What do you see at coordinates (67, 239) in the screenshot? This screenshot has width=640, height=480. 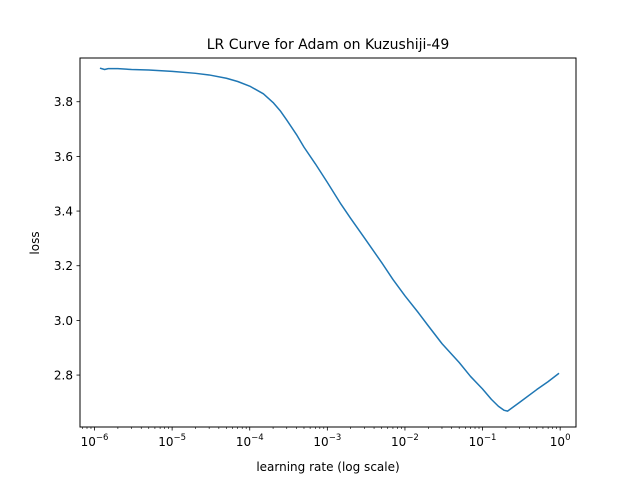 I see `y-axis: 2.8 3.0 3.2 3.4 3.6 3.8` at bounding box center [67, 239].